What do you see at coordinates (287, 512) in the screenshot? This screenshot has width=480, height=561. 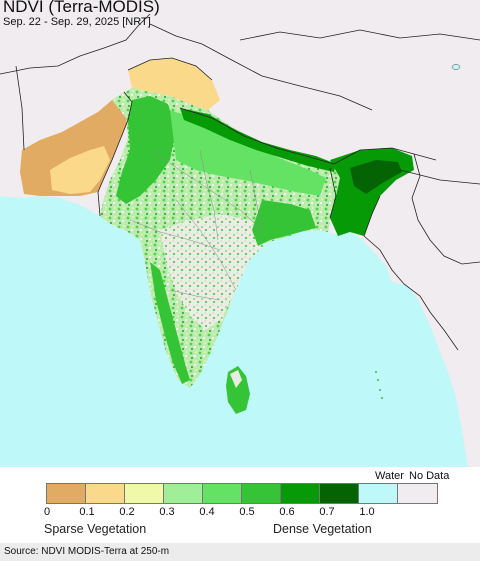 I see `legend-tick-label: 0.6` at bounding box center [287, 512].